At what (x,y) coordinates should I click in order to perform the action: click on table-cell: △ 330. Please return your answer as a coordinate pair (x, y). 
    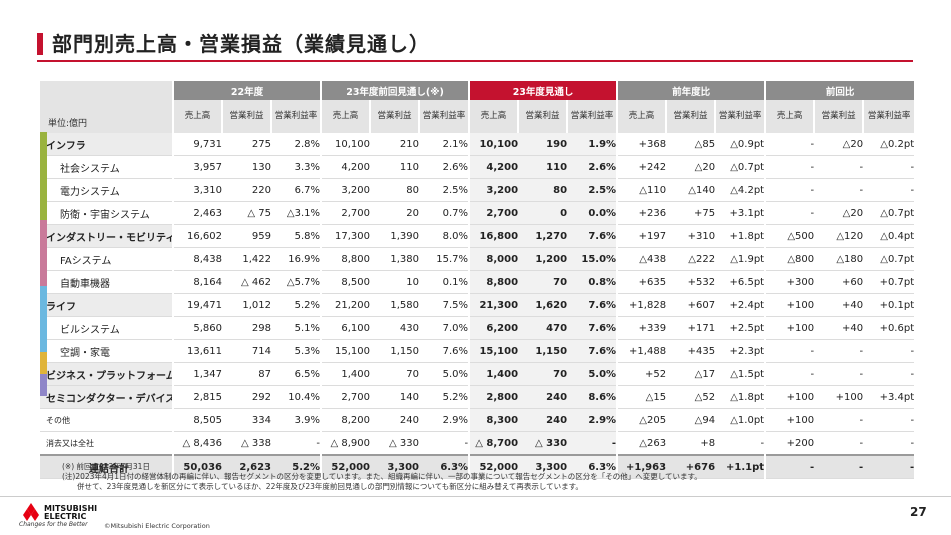
    Looking at the image, I should click on (543, 443).